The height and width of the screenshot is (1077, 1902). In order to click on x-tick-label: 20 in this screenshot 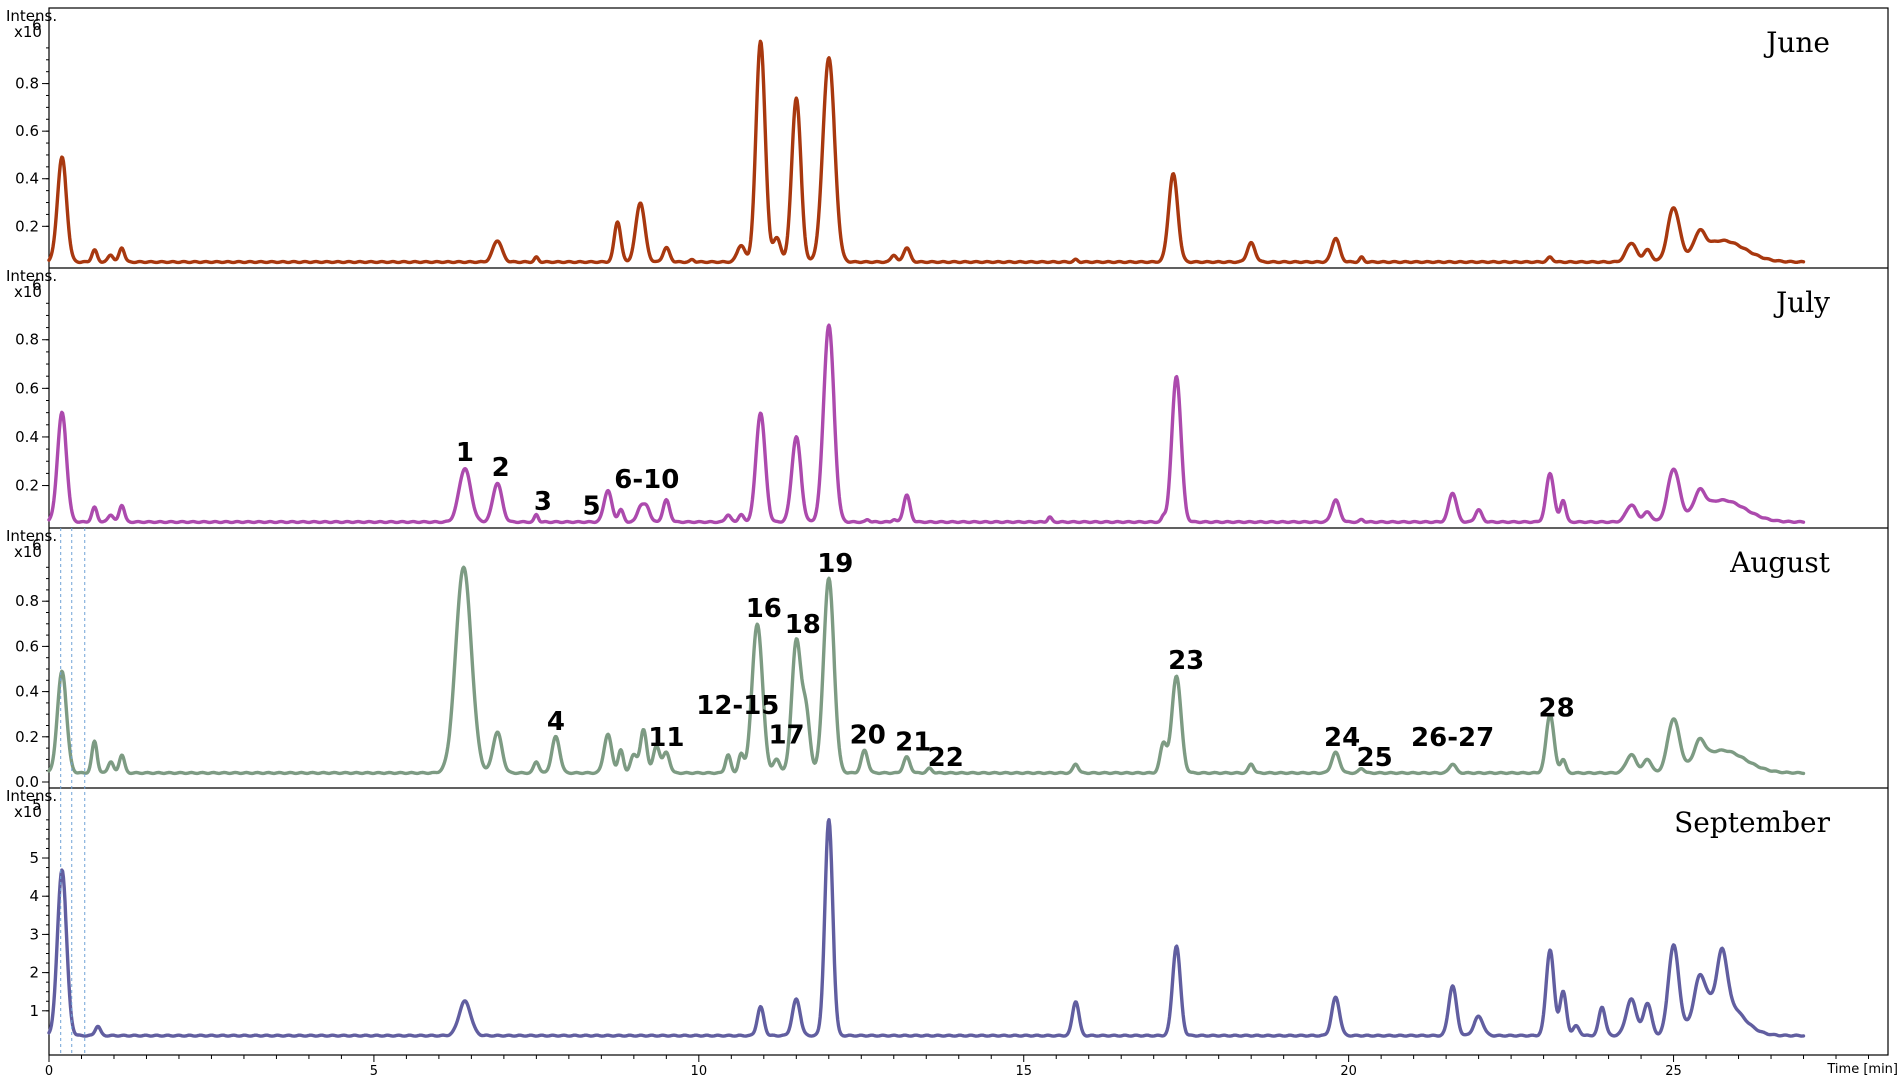, I will do `click(1348, 1070)`.